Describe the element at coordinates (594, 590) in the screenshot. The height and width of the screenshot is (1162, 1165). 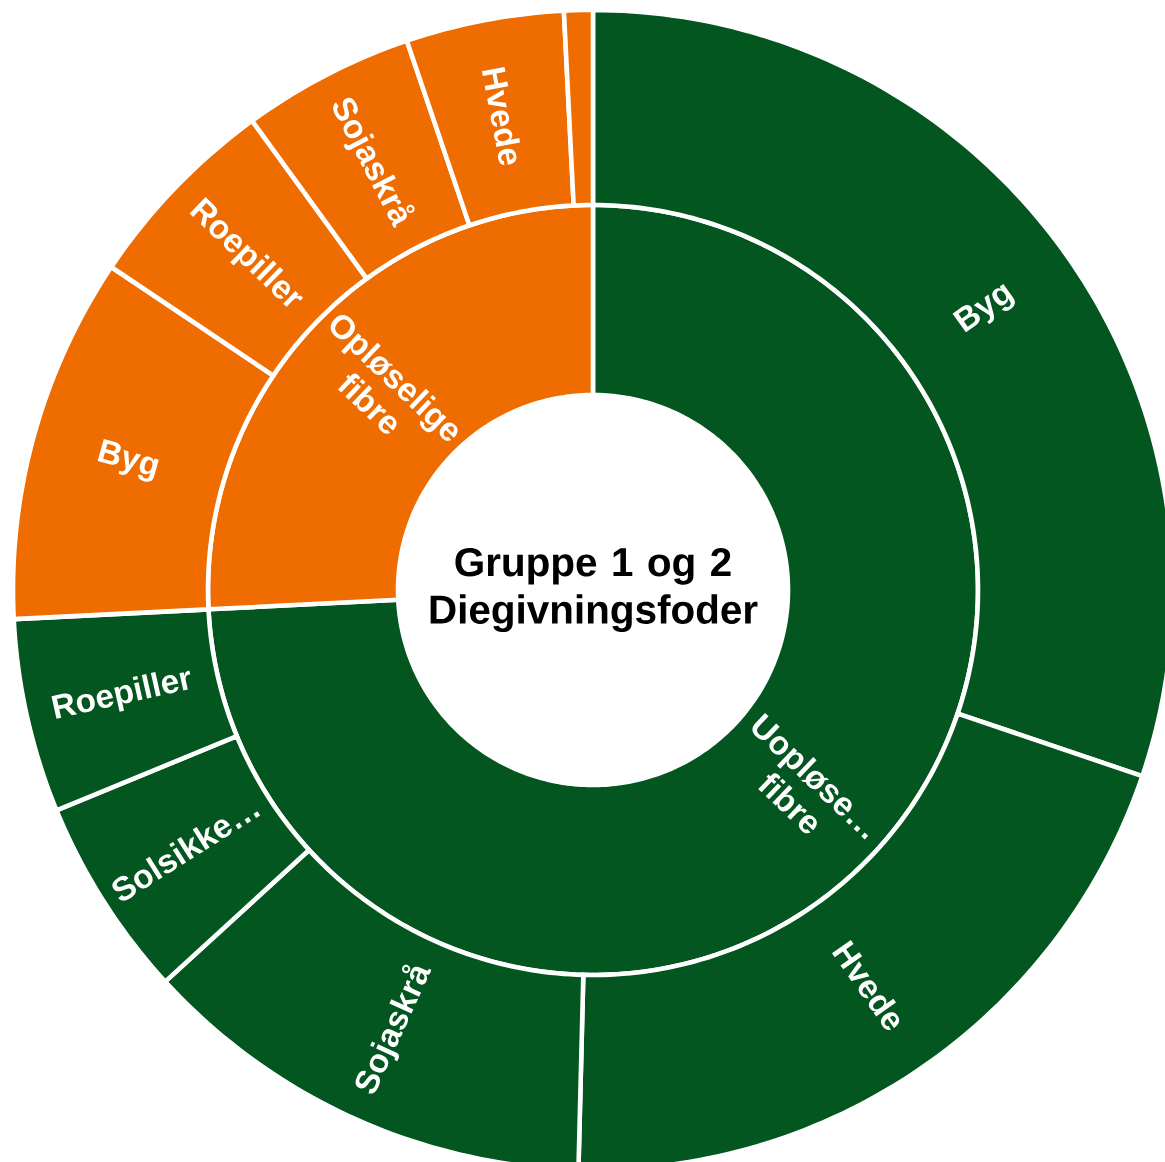
I see `text: Gruppe 1 og 2 Diegivningsfoder` at that location.